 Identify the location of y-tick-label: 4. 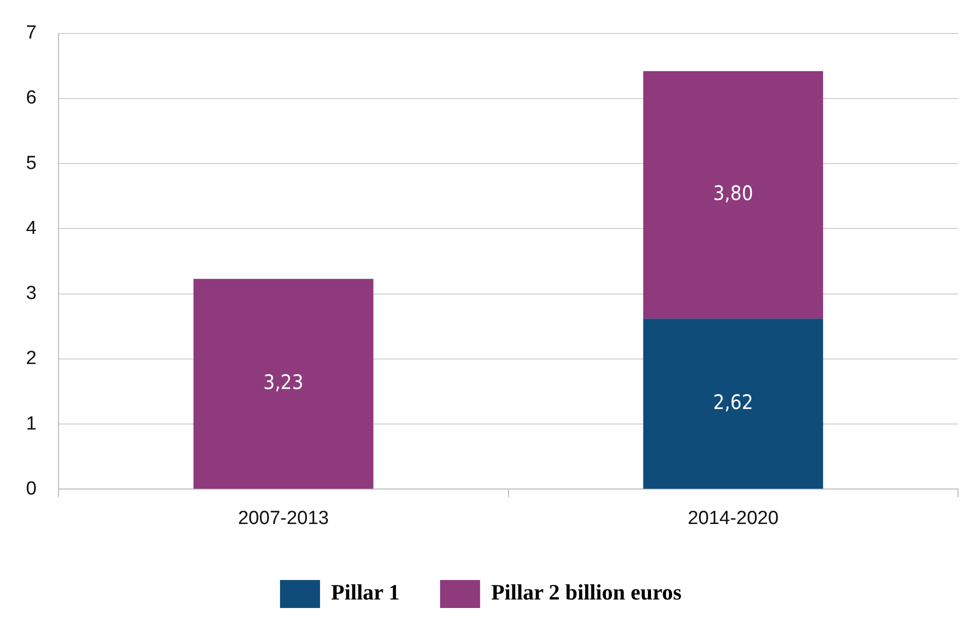
(31, 228).